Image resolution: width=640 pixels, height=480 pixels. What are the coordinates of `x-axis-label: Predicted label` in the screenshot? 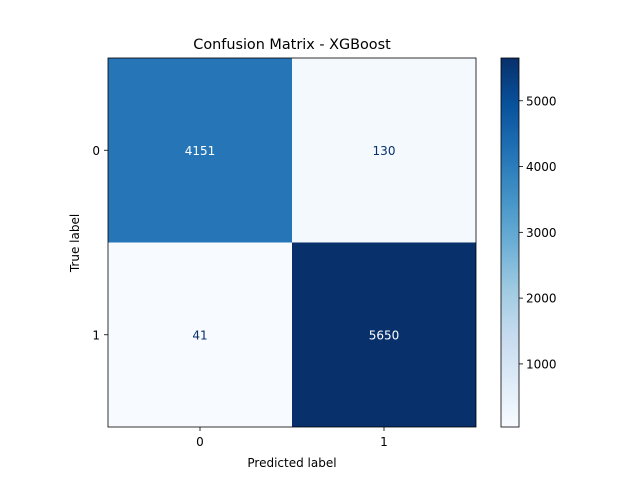 It's located at (291, 463).